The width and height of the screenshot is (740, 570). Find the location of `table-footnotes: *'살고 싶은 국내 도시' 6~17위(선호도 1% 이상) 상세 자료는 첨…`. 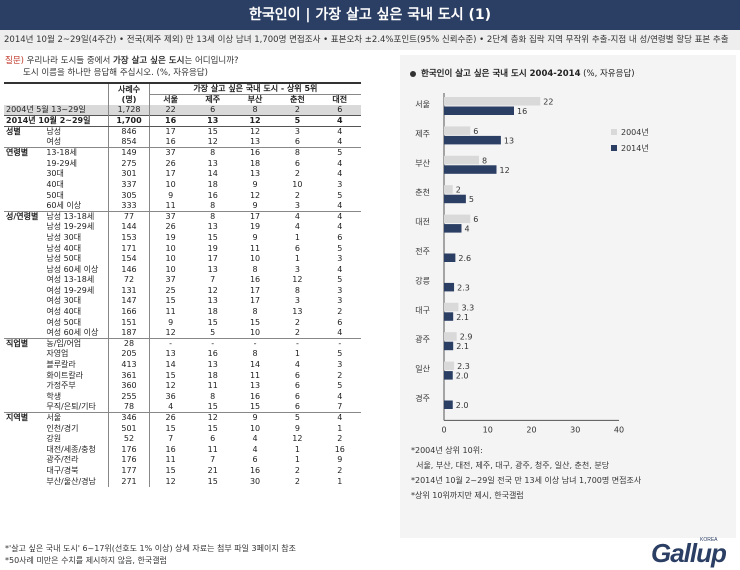

table-footnotes: *'살고 싶은 국내 도시' 6~17위(선호도 1% 이상) 상세 자료는 첨… is located at coordinates (150, 555).